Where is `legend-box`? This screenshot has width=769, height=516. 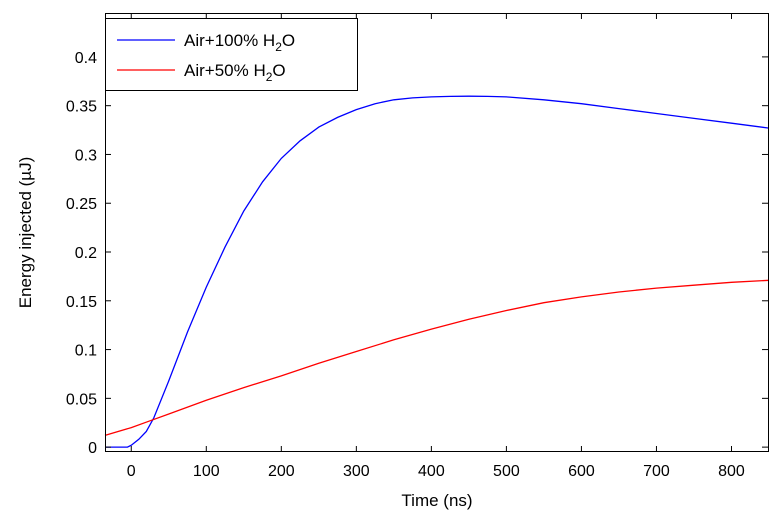
legend-box is located at coordinates (231, 54).